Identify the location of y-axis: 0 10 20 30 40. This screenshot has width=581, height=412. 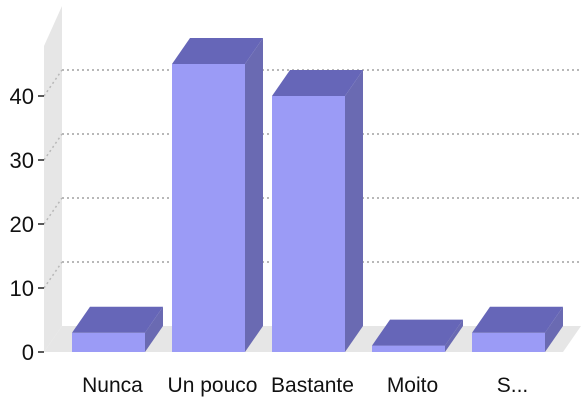
(27, 224).